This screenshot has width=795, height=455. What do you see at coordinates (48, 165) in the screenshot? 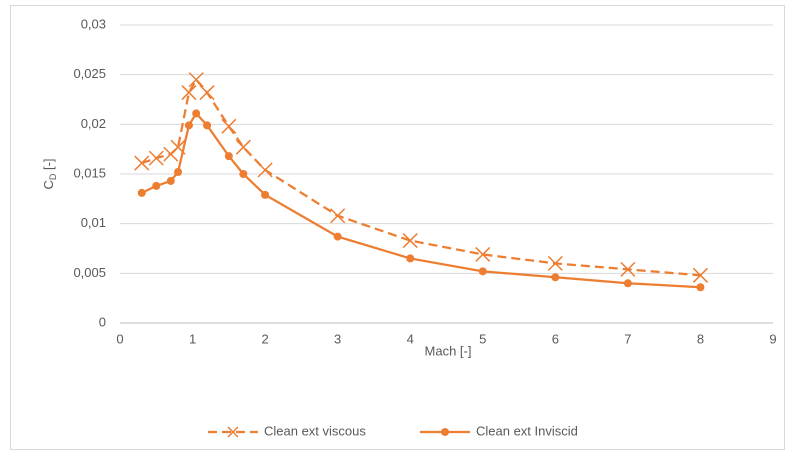
I see `y-label-unit: [-]` at bounding box center [48, 165].